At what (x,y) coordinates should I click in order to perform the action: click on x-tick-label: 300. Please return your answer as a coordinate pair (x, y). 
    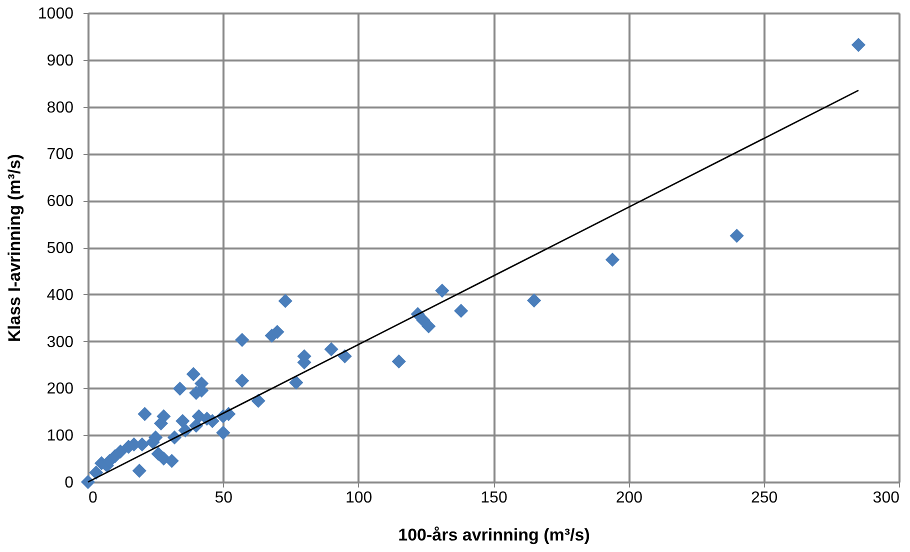
    Looking at the image, I should click on (886, 498).